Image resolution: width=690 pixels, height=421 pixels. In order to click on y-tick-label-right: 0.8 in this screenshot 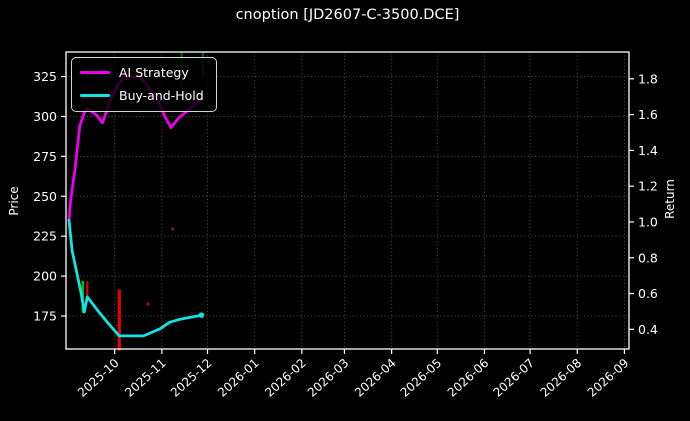, I will do `click(648, 257)`.